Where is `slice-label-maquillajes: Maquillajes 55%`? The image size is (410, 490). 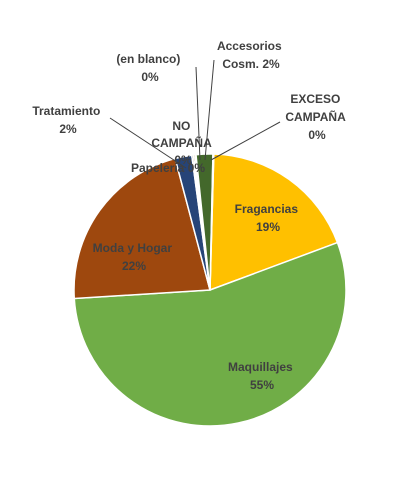
slice-label-maquillajes: Maquillajes 55% is located at coordinates (262, 376).